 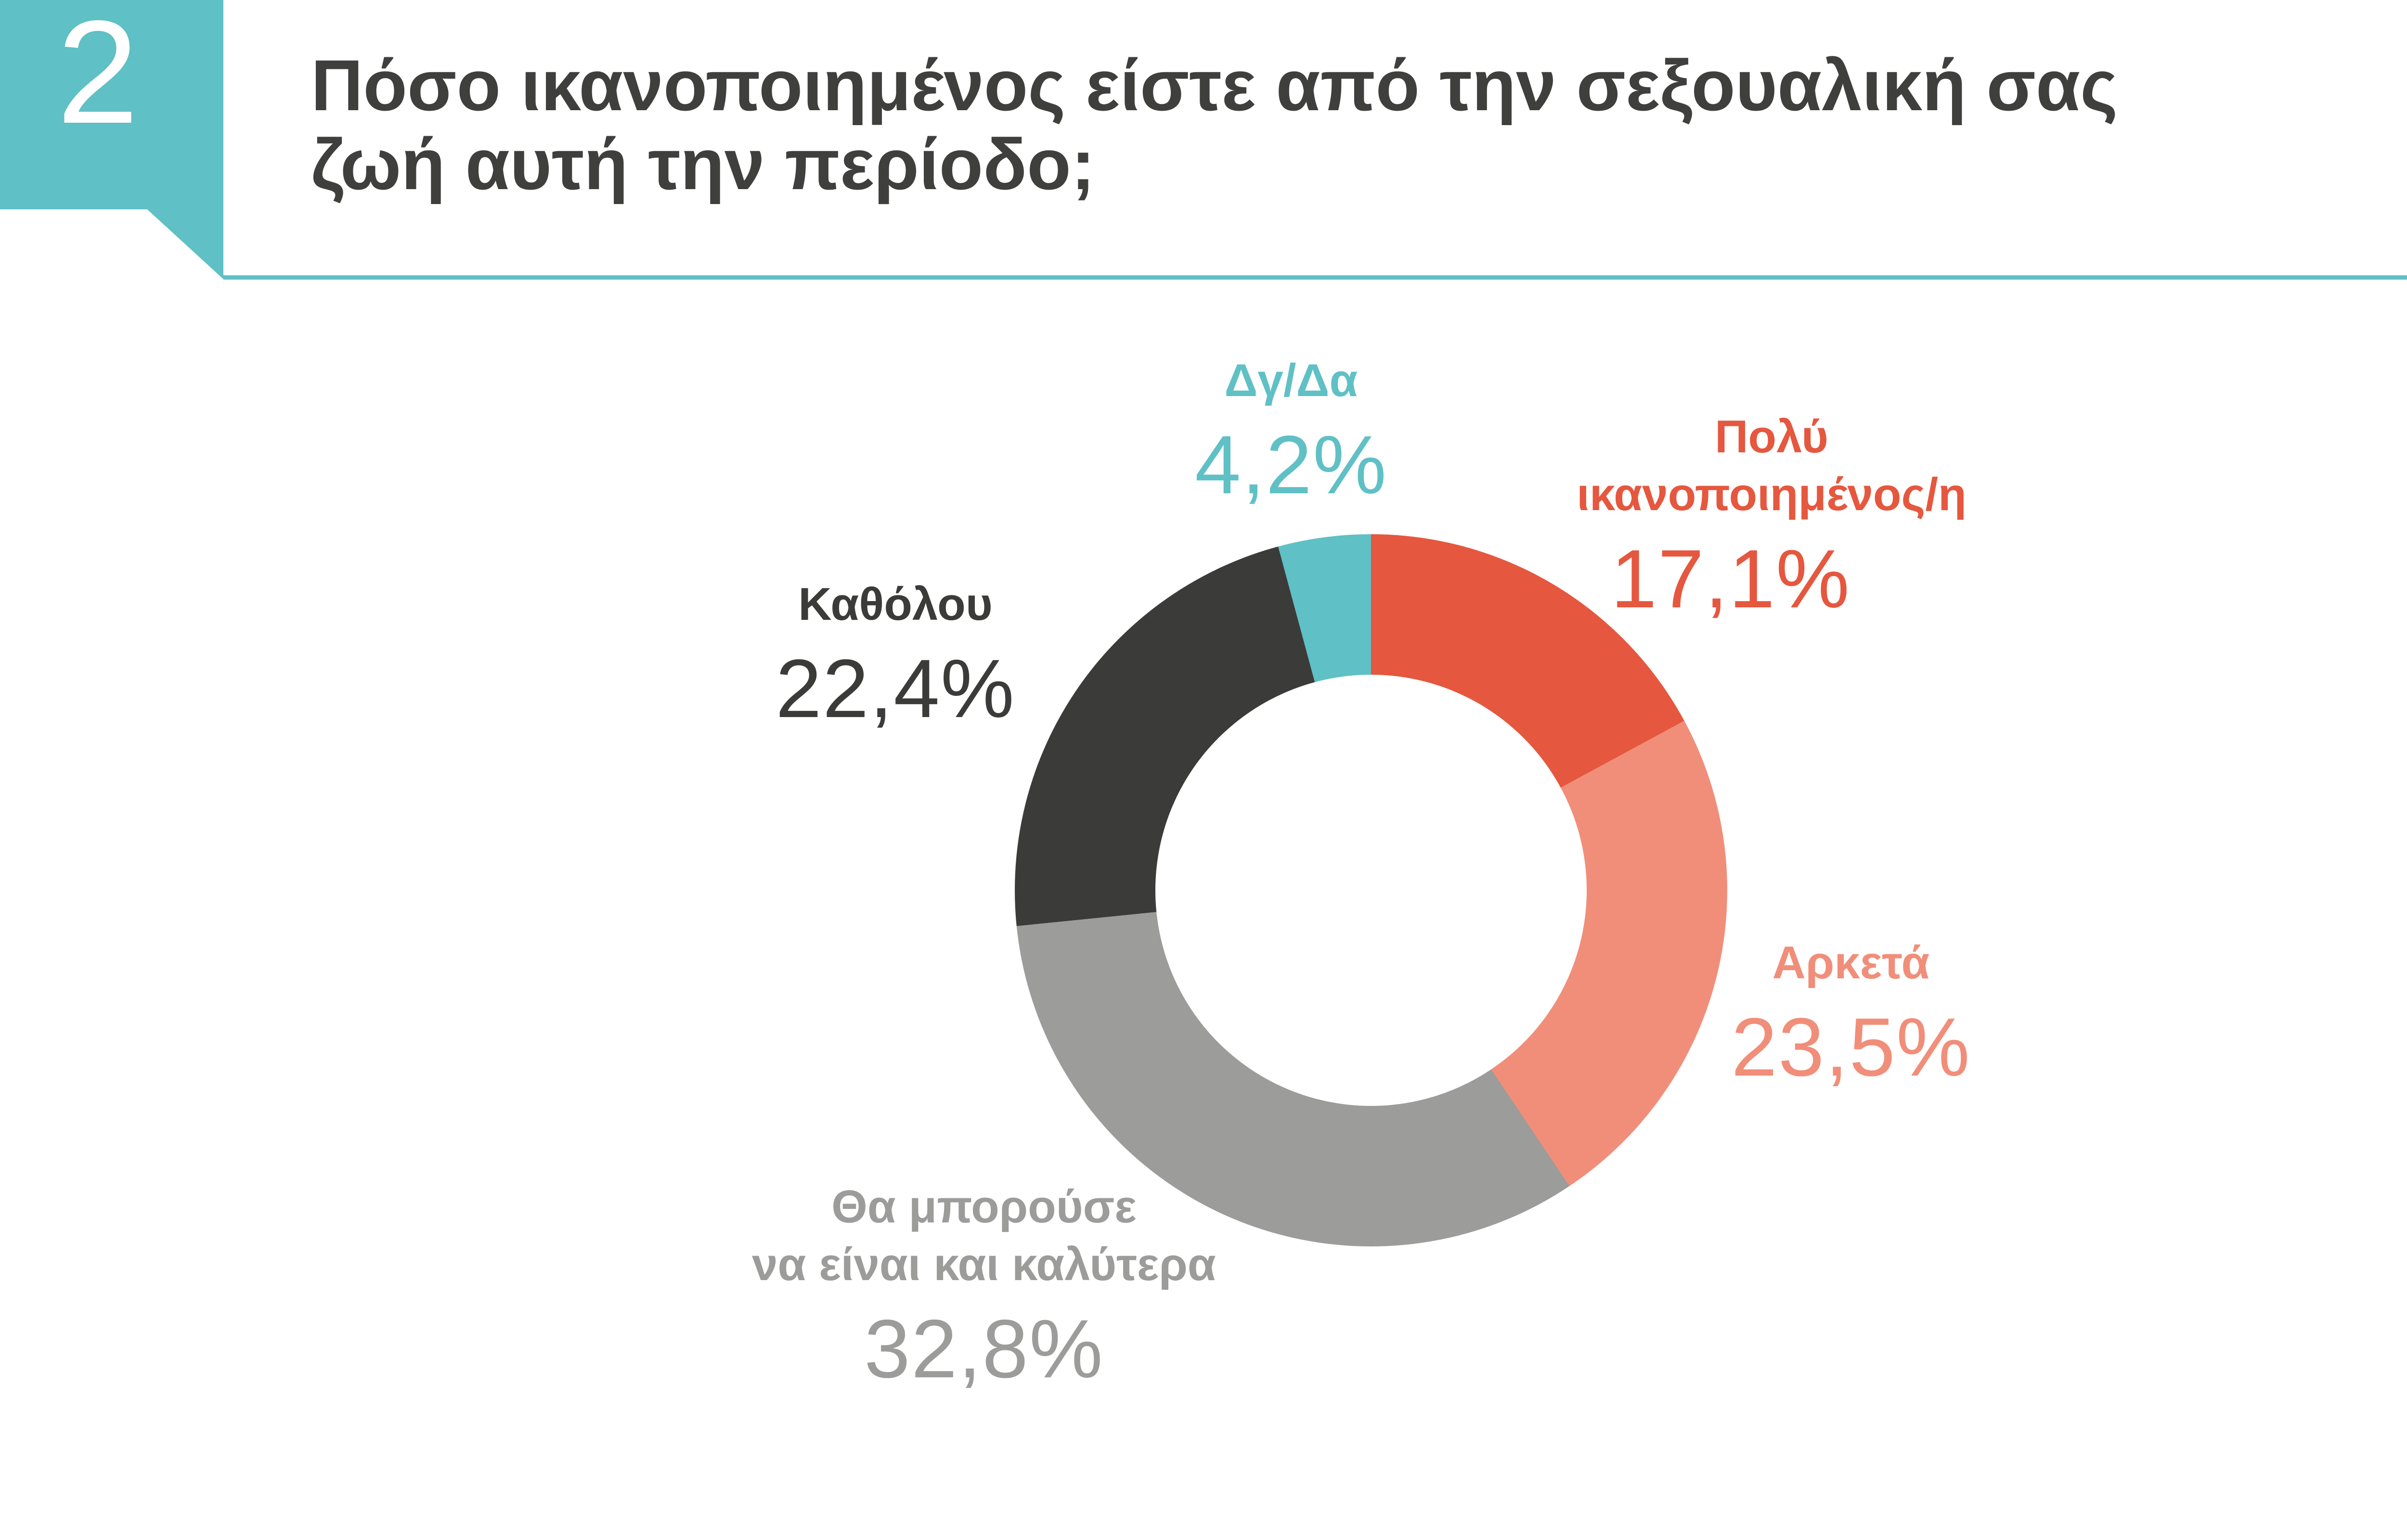 I want to click on slide-number-badge: 2, so click(x=111, y=139).